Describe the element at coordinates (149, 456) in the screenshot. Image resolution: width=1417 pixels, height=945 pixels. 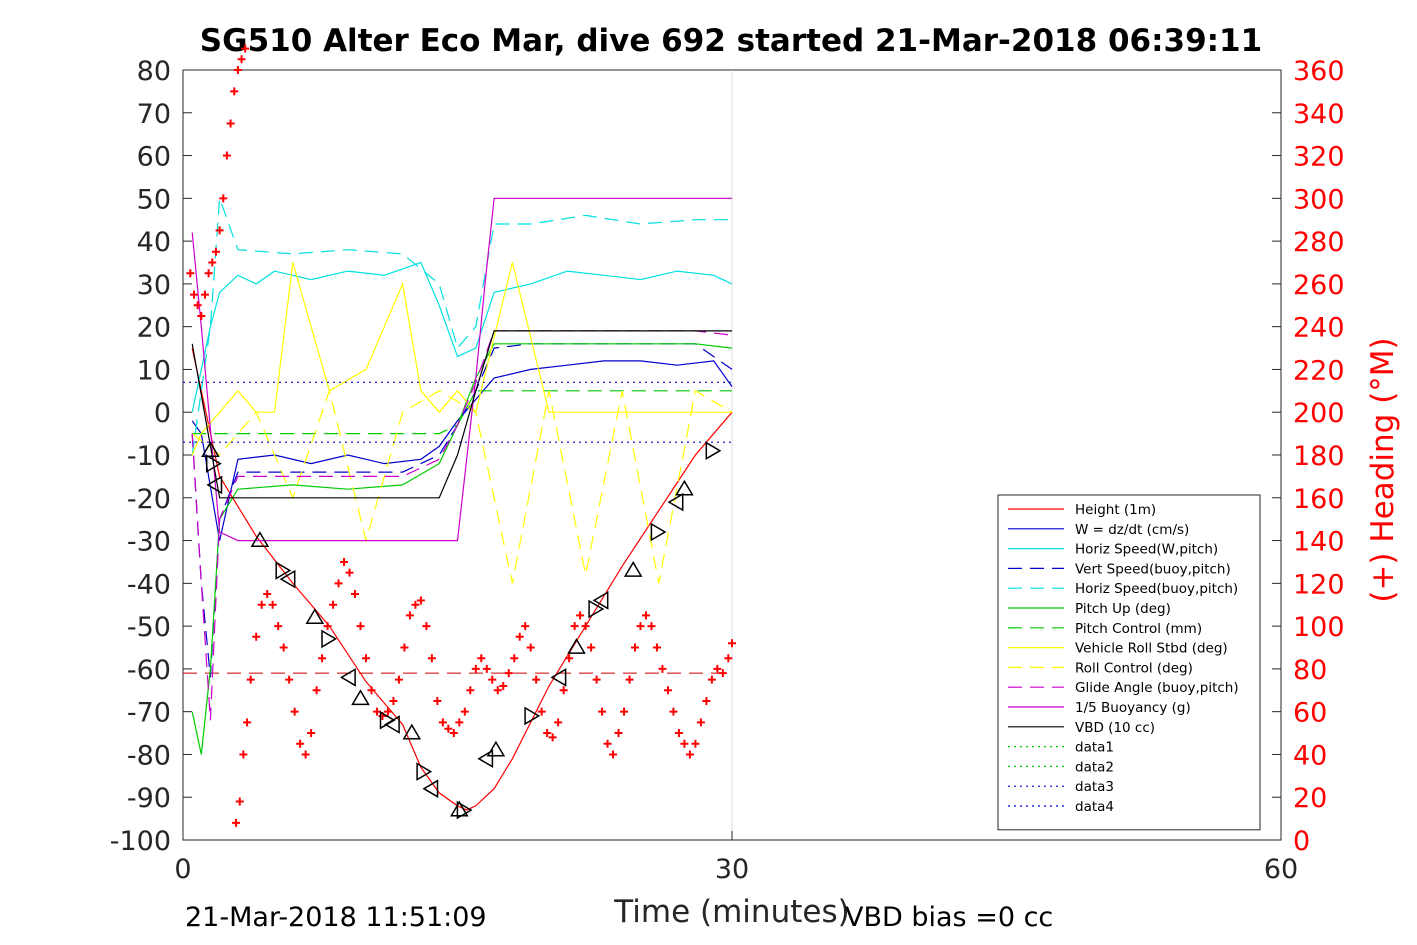
I see `y-tick-label: -10` at that location.